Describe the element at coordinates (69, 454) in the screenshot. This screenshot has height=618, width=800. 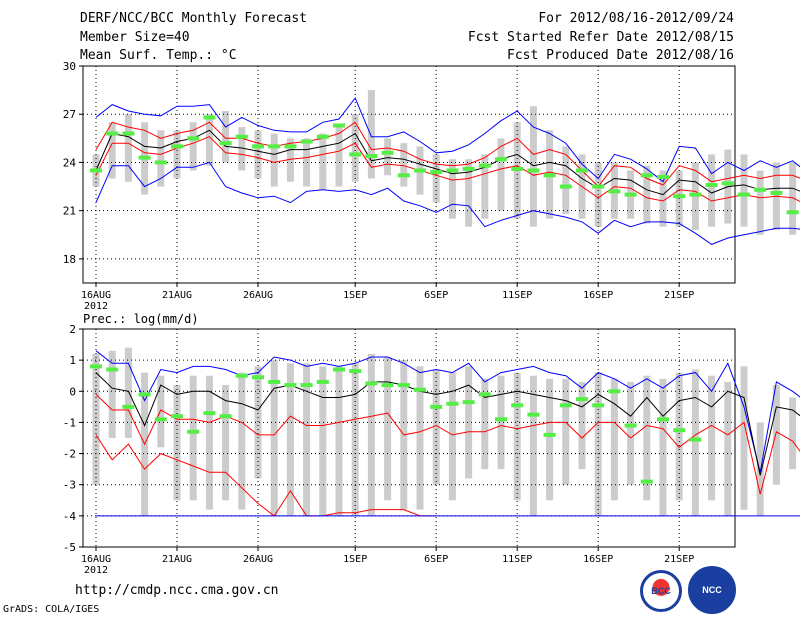
I see `prec-y-tick-label: -2` at that location.